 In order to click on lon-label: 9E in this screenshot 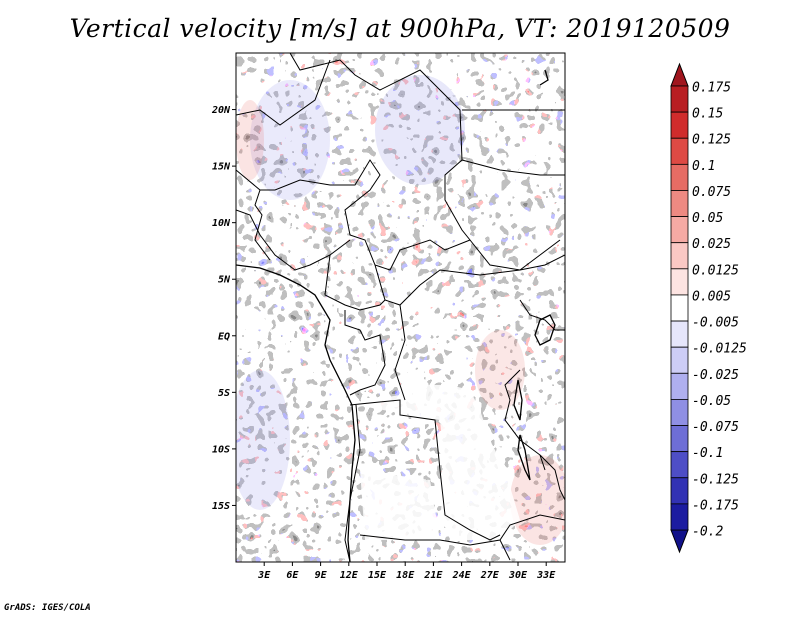, I will do `click(321, 575)`.